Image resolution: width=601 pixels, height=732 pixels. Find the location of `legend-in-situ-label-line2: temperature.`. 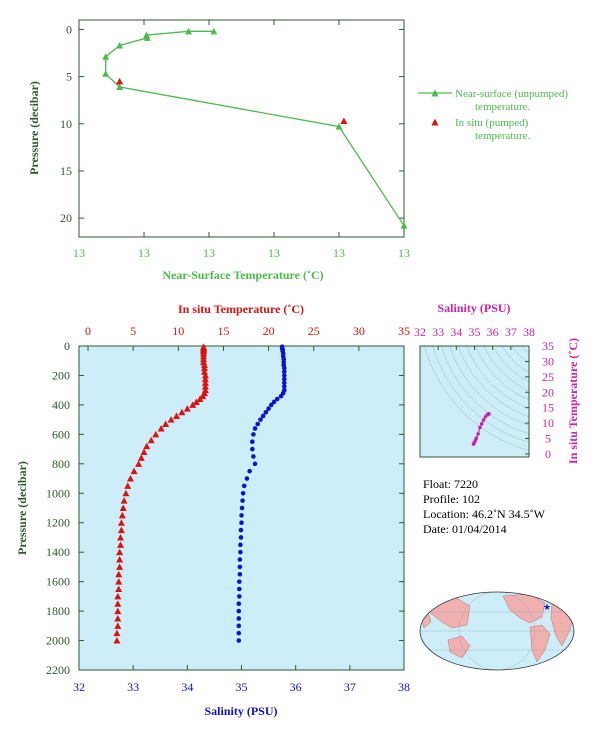

legend-in-situ-label-line2: temperature. is located at coordinates (503, 136).